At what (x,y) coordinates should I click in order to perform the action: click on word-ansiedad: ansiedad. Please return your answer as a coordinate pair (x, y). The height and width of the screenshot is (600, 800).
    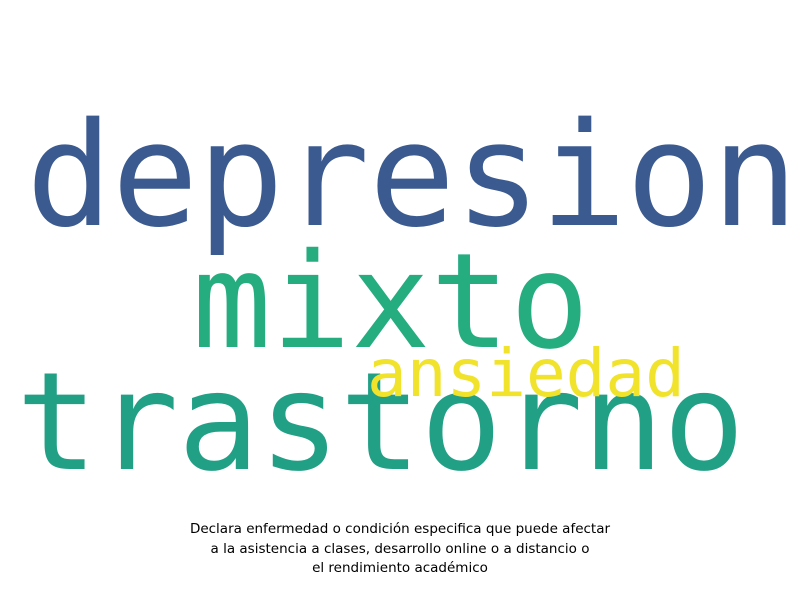
    Looking at the image, I should click on (526, 373).